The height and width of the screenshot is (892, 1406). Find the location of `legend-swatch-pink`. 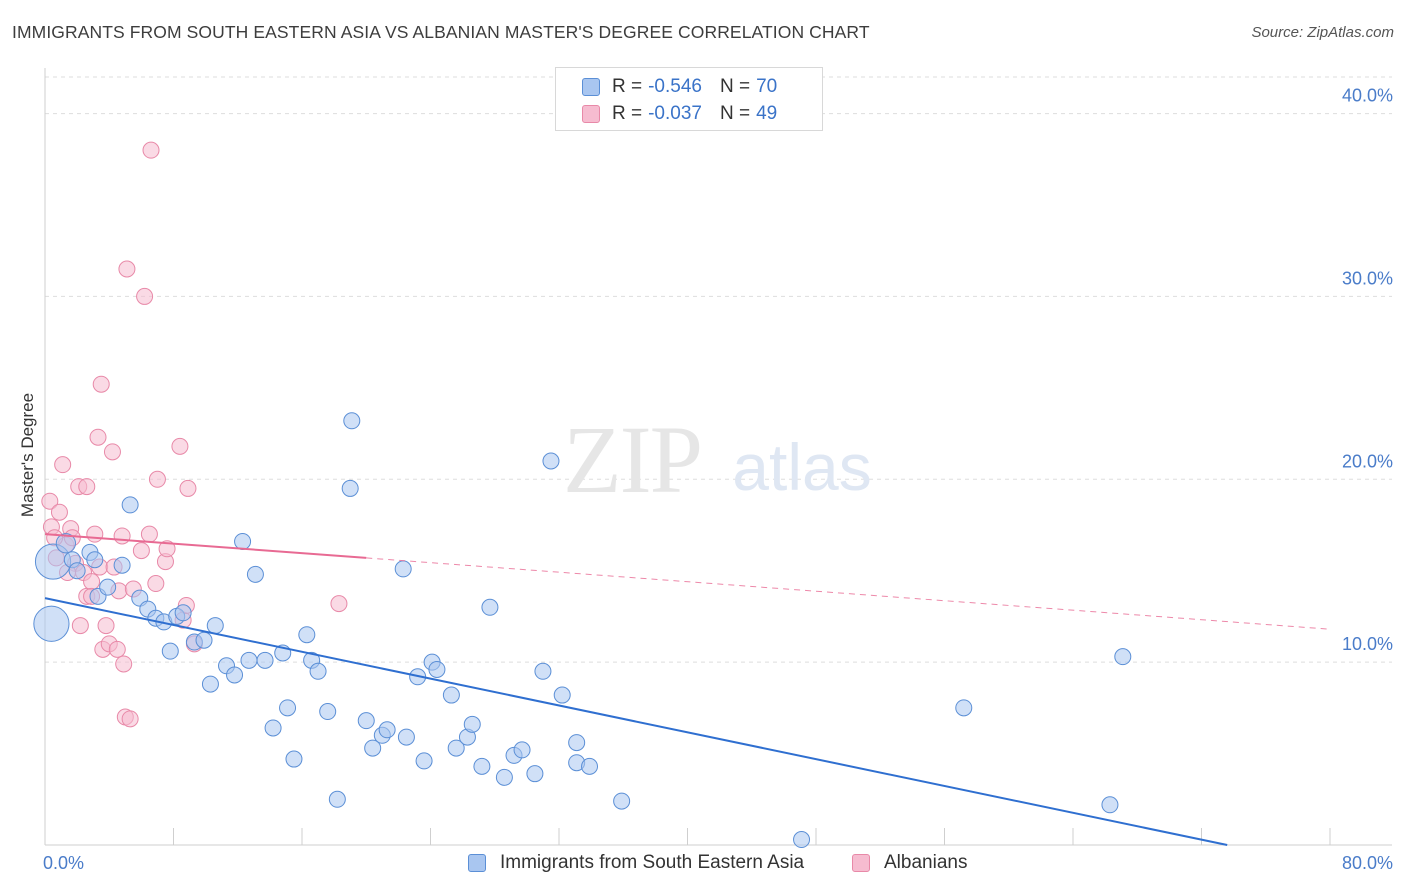

legend-swatch-pink is located at coordinates (591, 114).